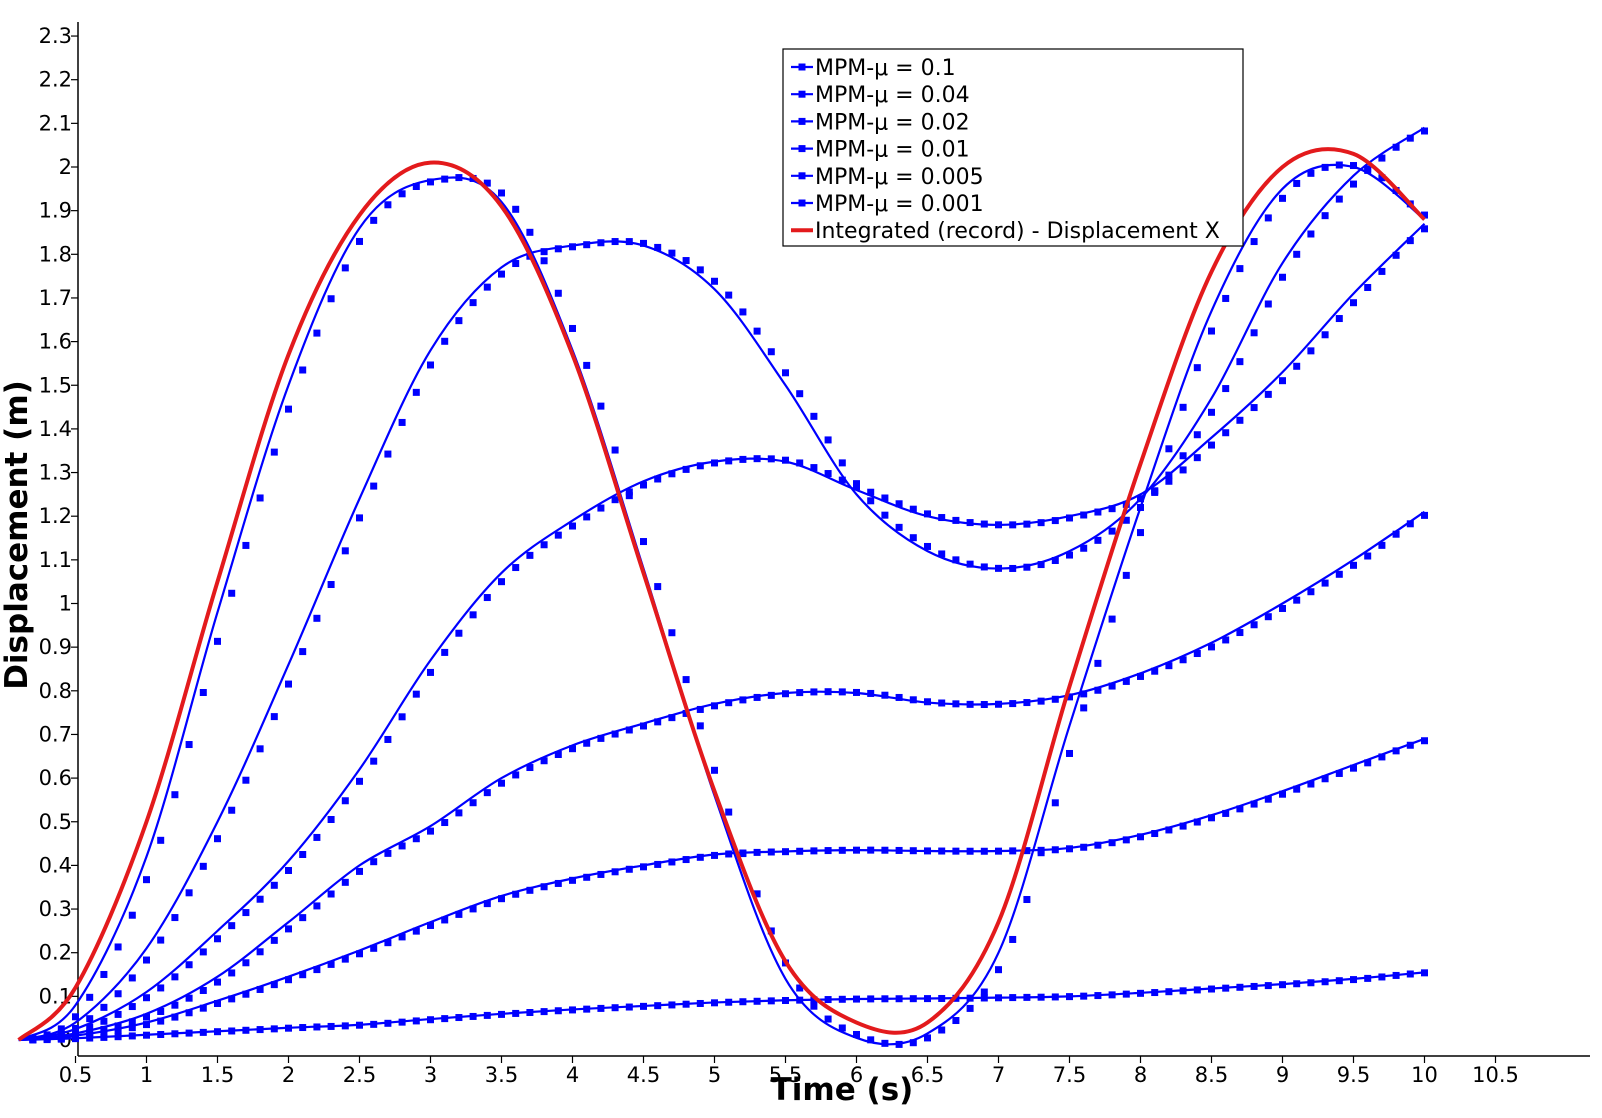 Image resolution: width=1602 pixels, height=1118 pixels. I want to click on y-tick-label: 2.2, so click(55, 80).